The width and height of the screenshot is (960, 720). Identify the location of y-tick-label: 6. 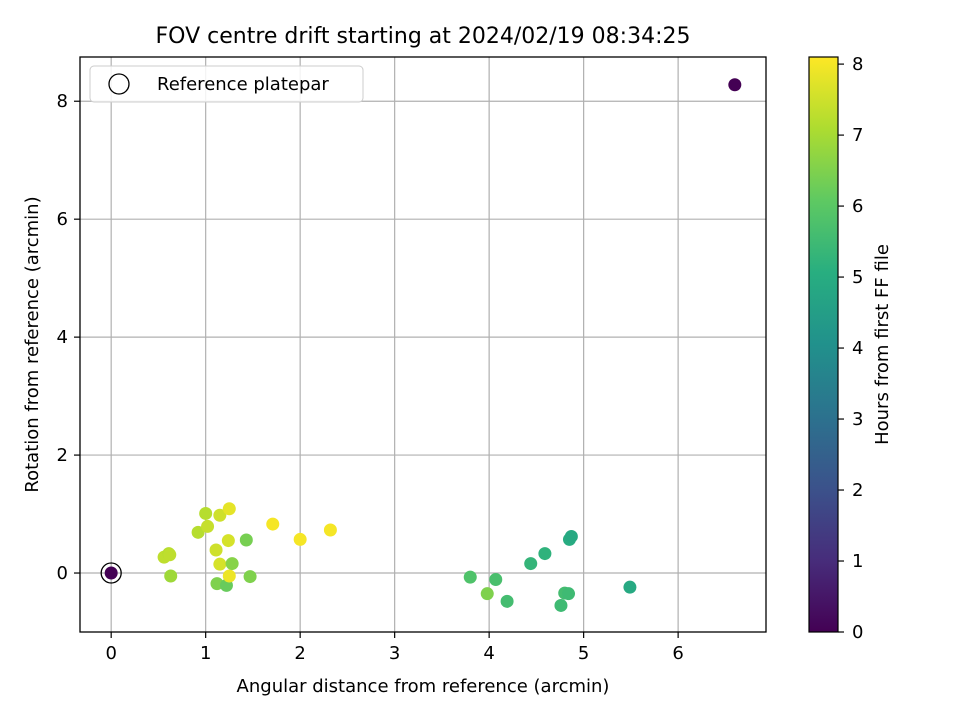
(62, 219).